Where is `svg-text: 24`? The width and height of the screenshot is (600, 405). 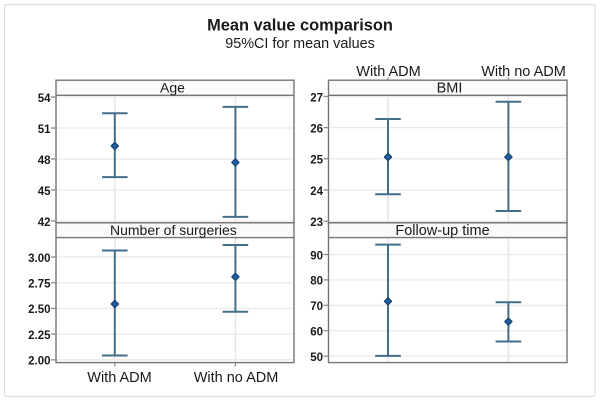
svg-text: 24 is located at coordinates (316, 192).